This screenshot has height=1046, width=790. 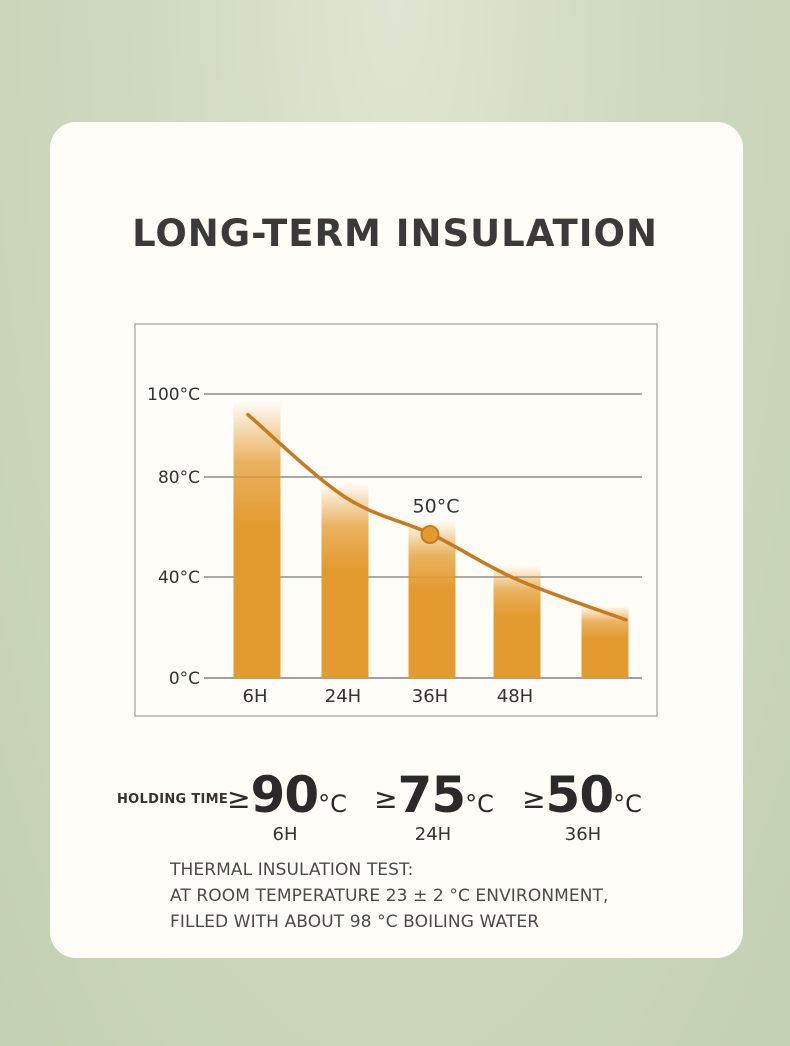 I want to click on holding-stat-3: ≥50°C, so click(x=582, y=795).